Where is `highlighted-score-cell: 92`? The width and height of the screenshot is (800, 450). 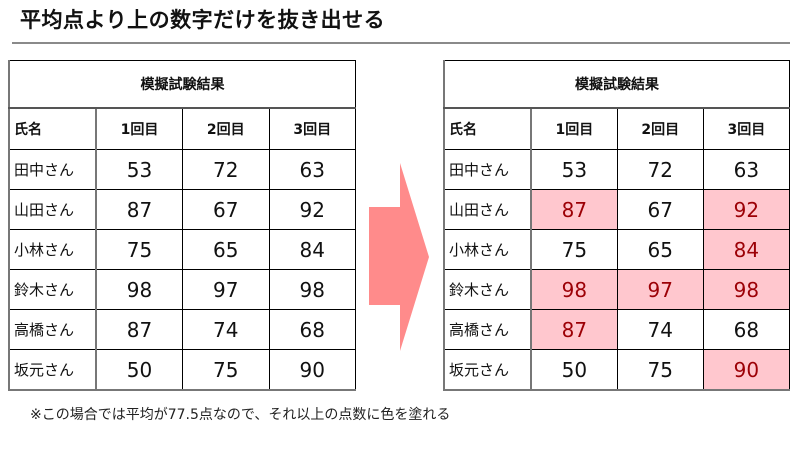
highlighted-score-cell: 92 is located at coordinates (746, 209).